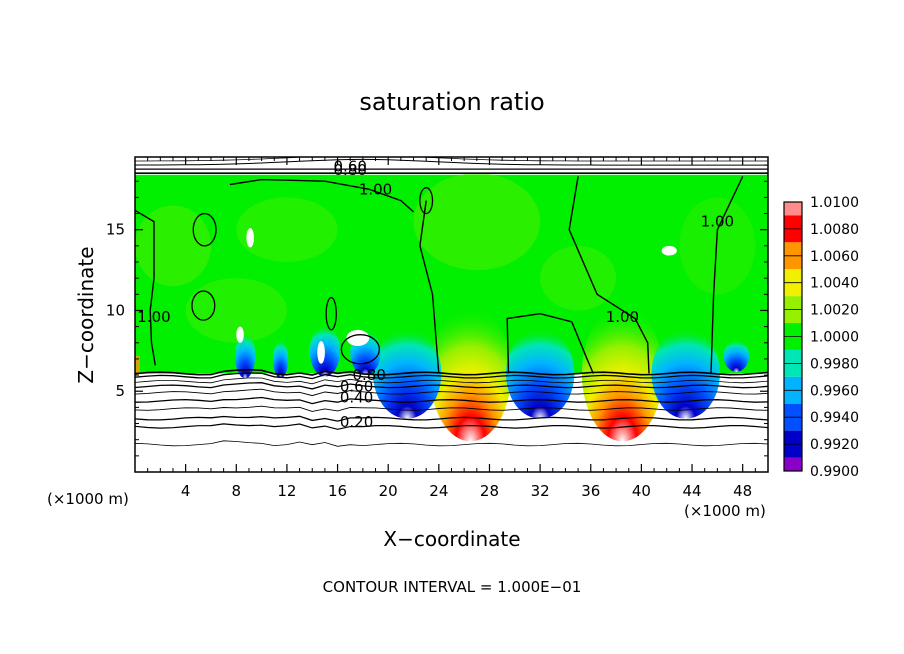  Describe the element at coordinates (834, 311) in the screenshot. I see `colorbar-label: 1.0020` at that location.